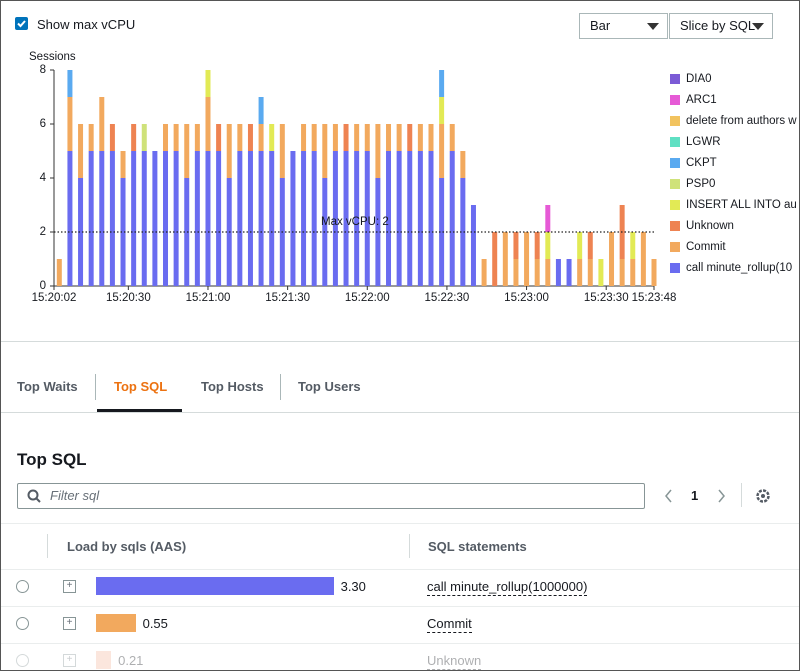 This screenshot has width=800, height=671. Describe the element at coordinates (741, 205) in the screenshot. I see `legend-label: INSERT ALL INTO au` at that location.